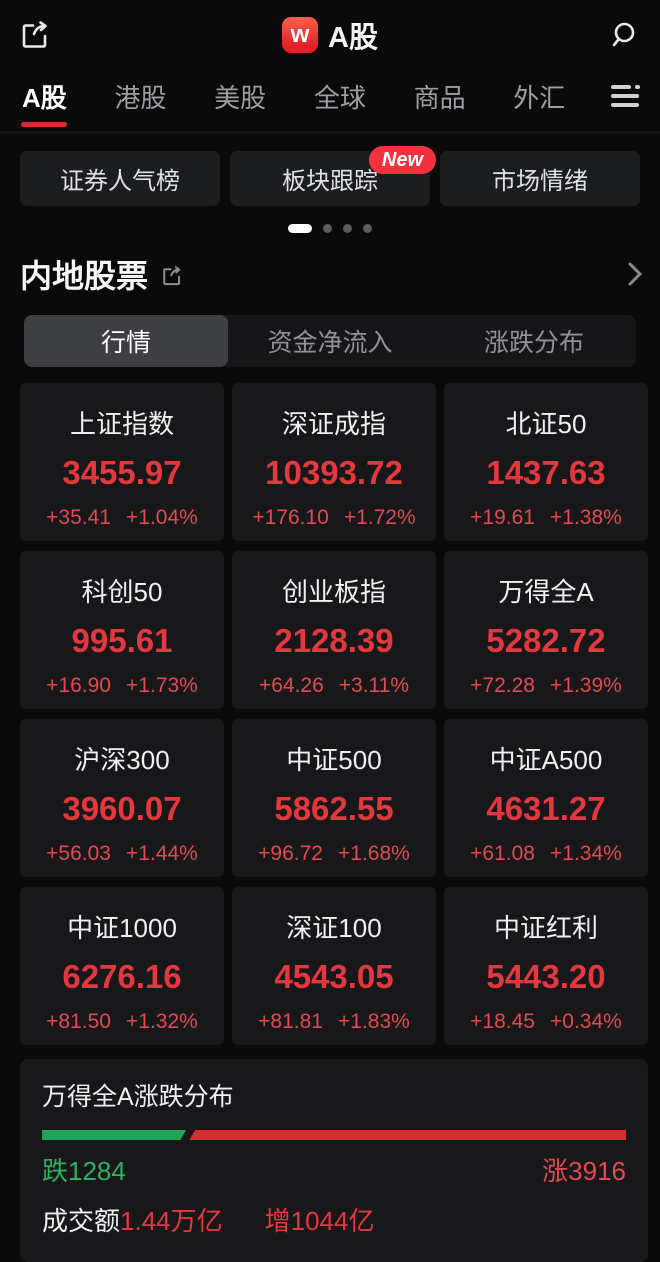  Describe the element at coordinates (126, 341) in the screenshot. I see `tab-quotes: 行情` at that location.